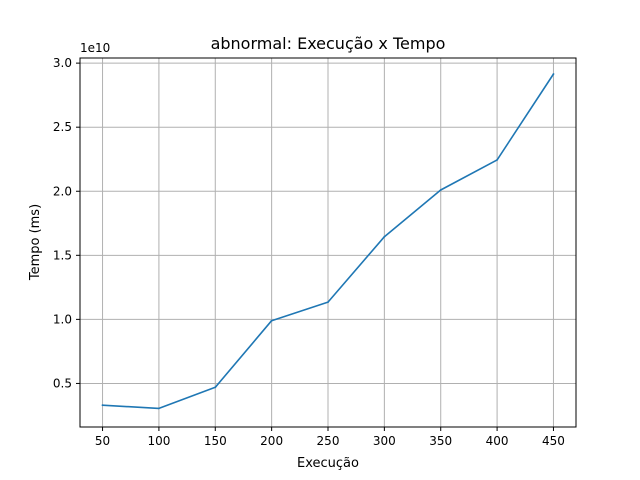 The height and width of the screenshot is (480, 640). Describe the element at coordinates (62, 127) in the screenshot. I see `y-tick-label: 2.5` at that location.